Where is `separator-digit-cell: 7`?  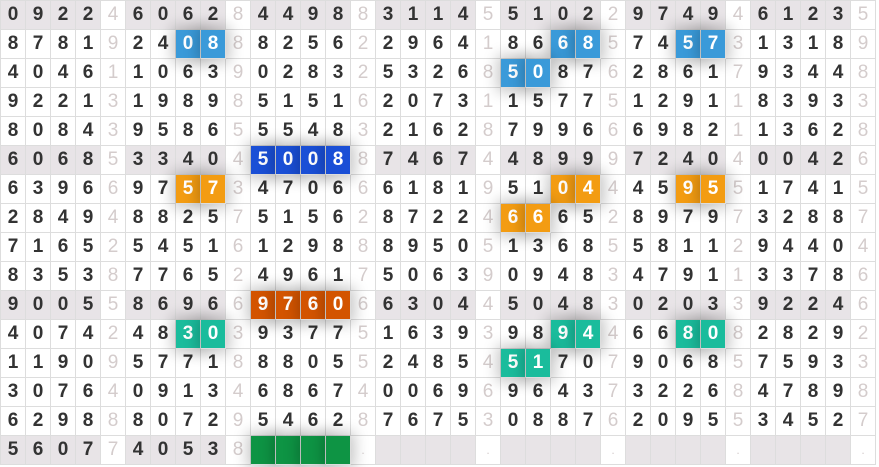 separator-digit-cell: 7 is located at coordinates (113, 450).